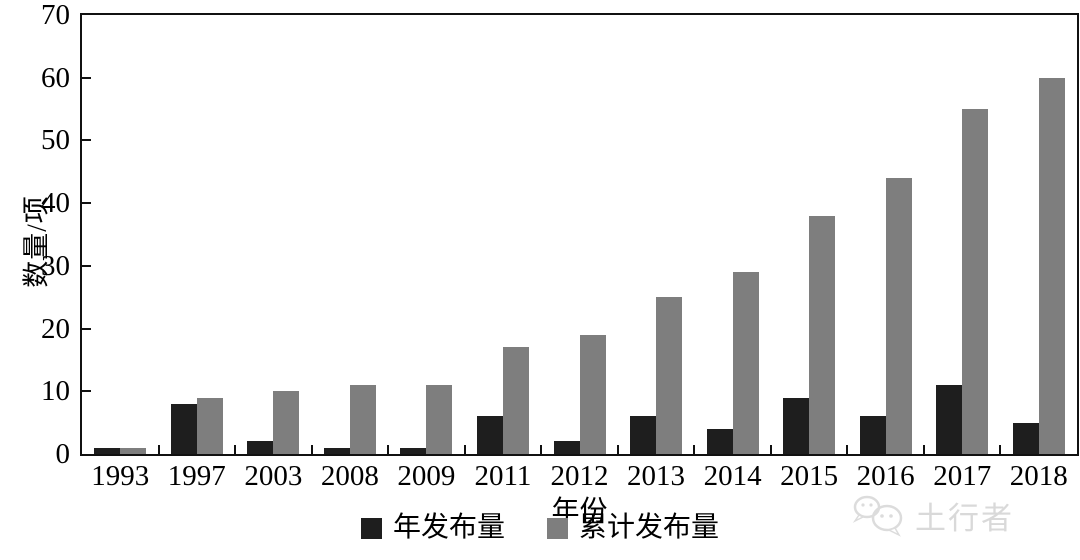 The image size is (1080, 560). What do you see at coordinates (63, 454) in the screenshot?
I see `y-axis-tick-label: 0` at bounding box center [63, 454].